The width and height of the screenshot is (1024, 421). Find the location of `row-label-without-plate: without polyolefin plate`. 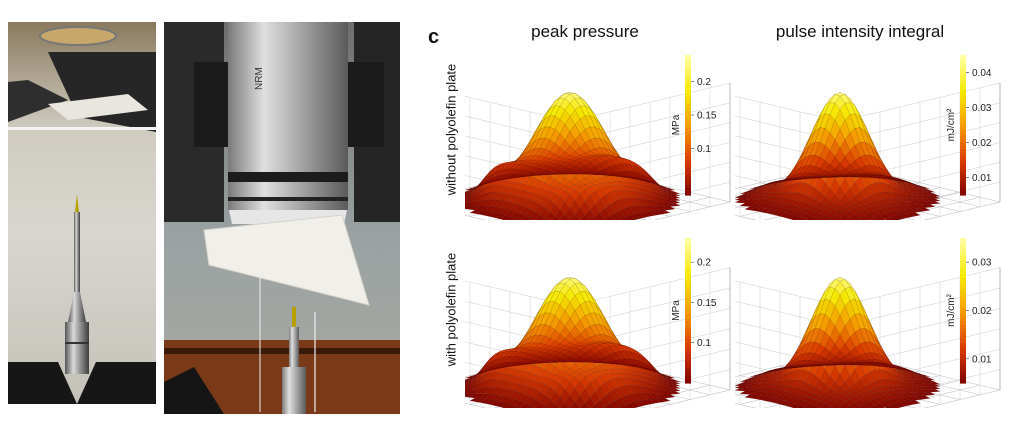

row-label-without-plate: without polyolefin plate is located at coordinates (451, 129).